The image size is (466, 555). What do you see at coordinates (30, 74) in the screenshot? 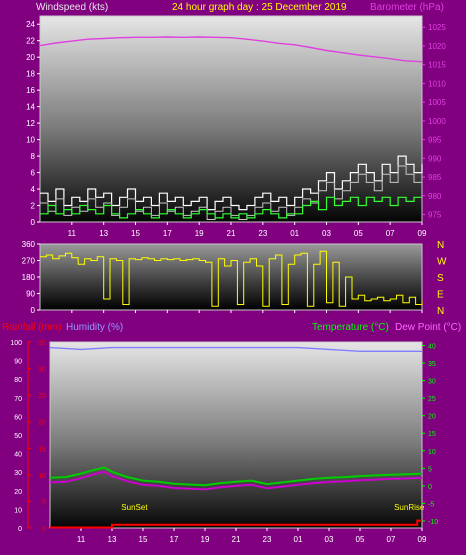
I see `y-tick-label: 18` at bounding box center [30, 74].